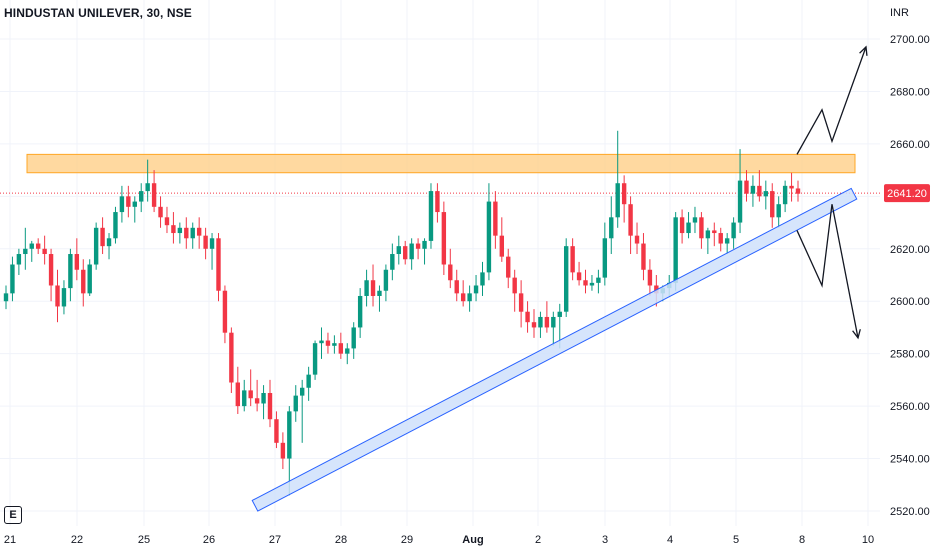  Describe the element at coordinates (441, 163) in the screenshot. I see `resistance-zone` at that location.